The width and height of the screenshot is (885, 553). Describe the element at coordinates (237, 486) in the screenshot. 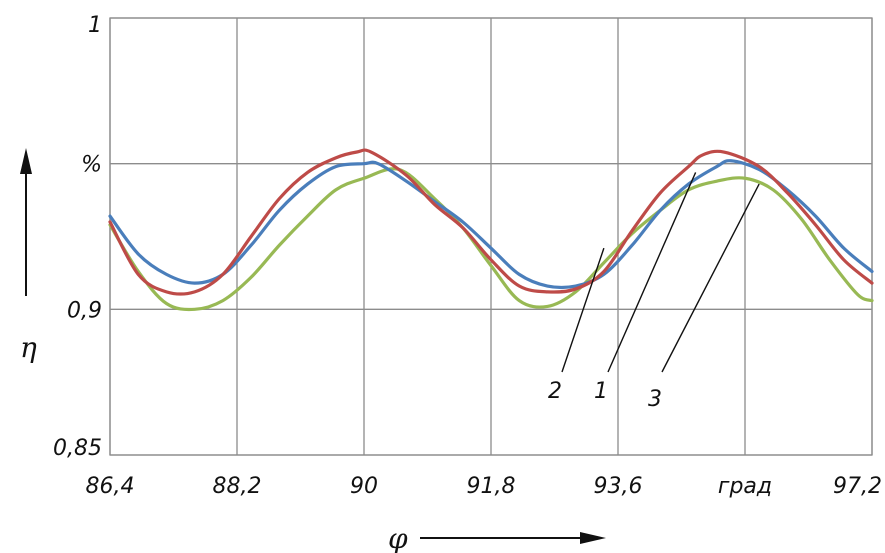

I see `x-tick-label: 88,2` at that location.